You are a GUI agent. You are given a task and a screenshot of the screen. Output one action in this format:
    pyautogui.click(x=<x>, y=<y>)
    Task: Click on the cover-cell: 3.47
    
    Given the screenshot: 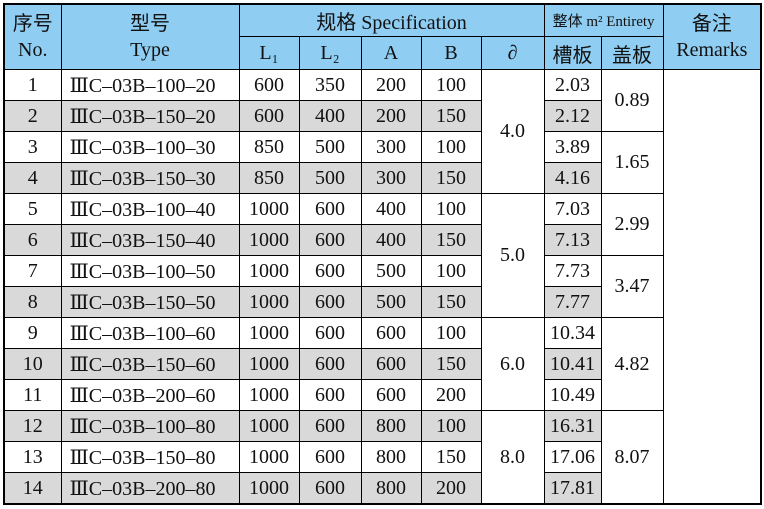 What is the action you would take?
    pyautogui.click(x=632, y=286)
    